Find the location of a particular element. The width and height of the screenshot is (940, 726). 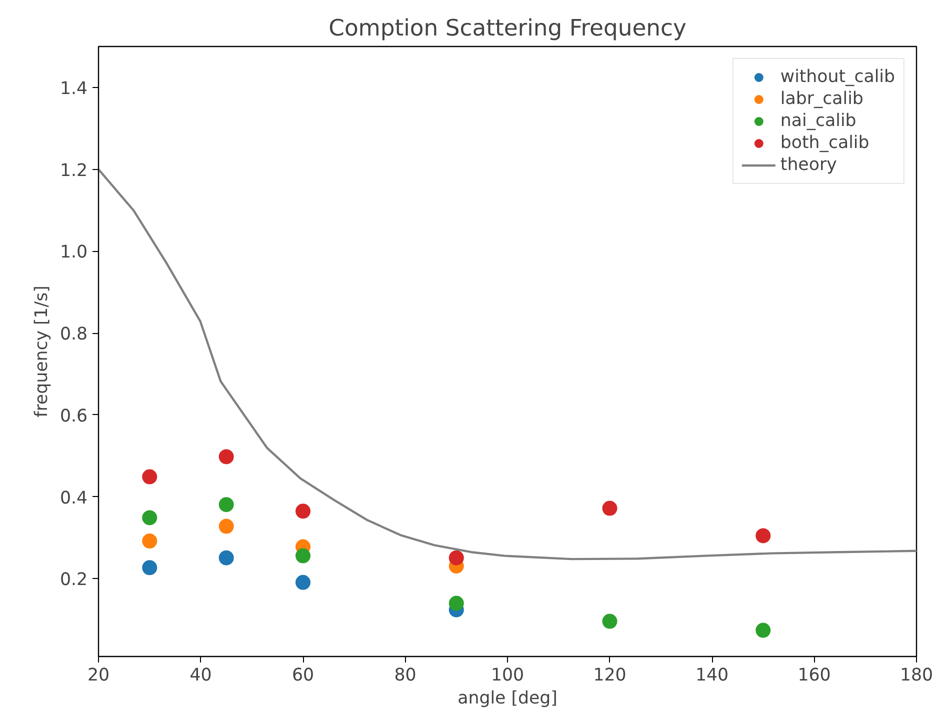

legend-label: theory is located at coordinates (808, 165).